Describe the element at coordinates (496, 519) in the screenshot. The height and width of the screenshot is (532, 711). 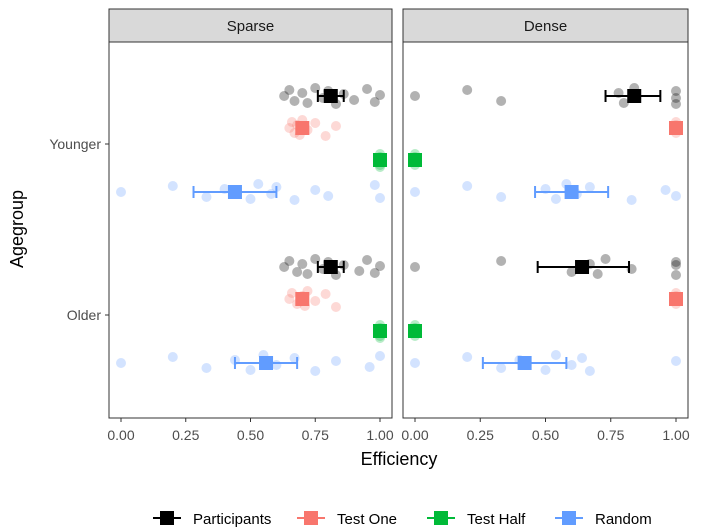
I see `legend-label-test-half: Test Half` at that location.